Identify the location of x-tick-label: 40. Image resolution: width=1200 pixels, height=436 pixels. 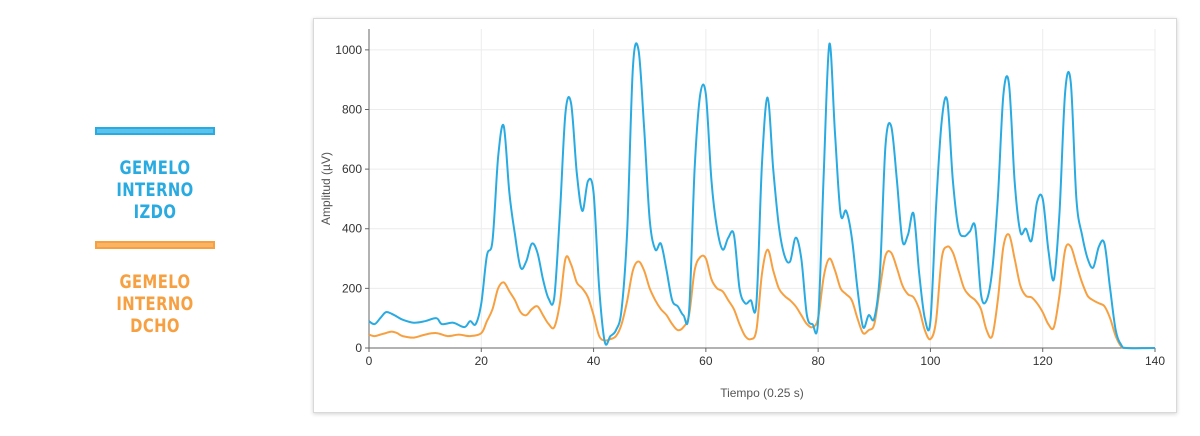
(594, 361).